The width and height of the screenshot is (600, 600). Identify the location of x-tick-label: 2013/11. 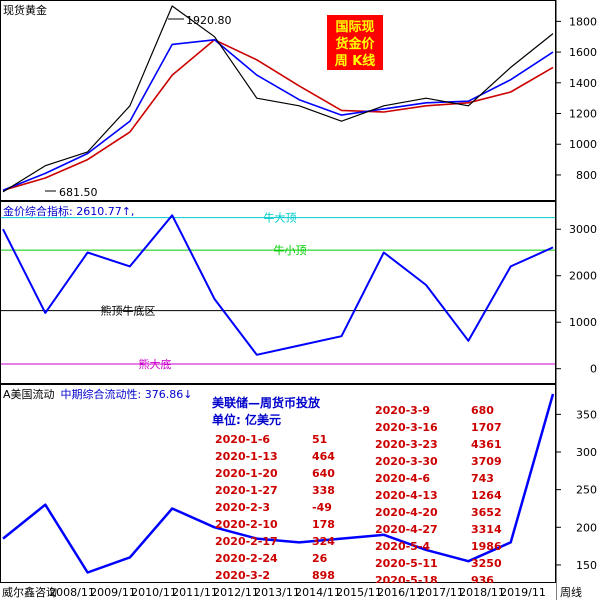
(277, 592).